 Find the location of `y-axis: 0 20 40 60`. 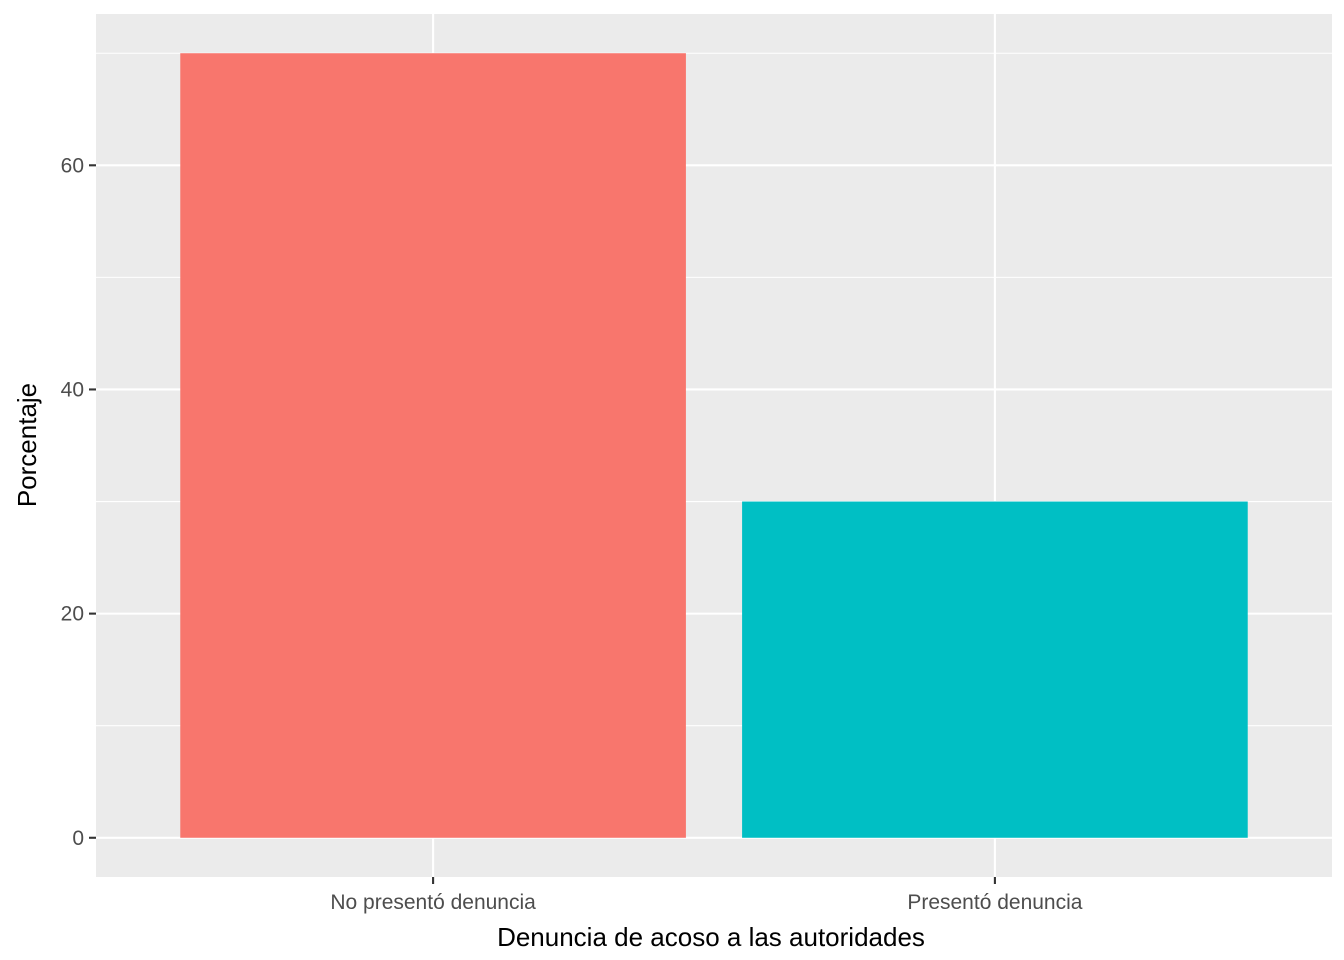

y-axis: 0 20 40 60 is located at coordinates (78, 502).